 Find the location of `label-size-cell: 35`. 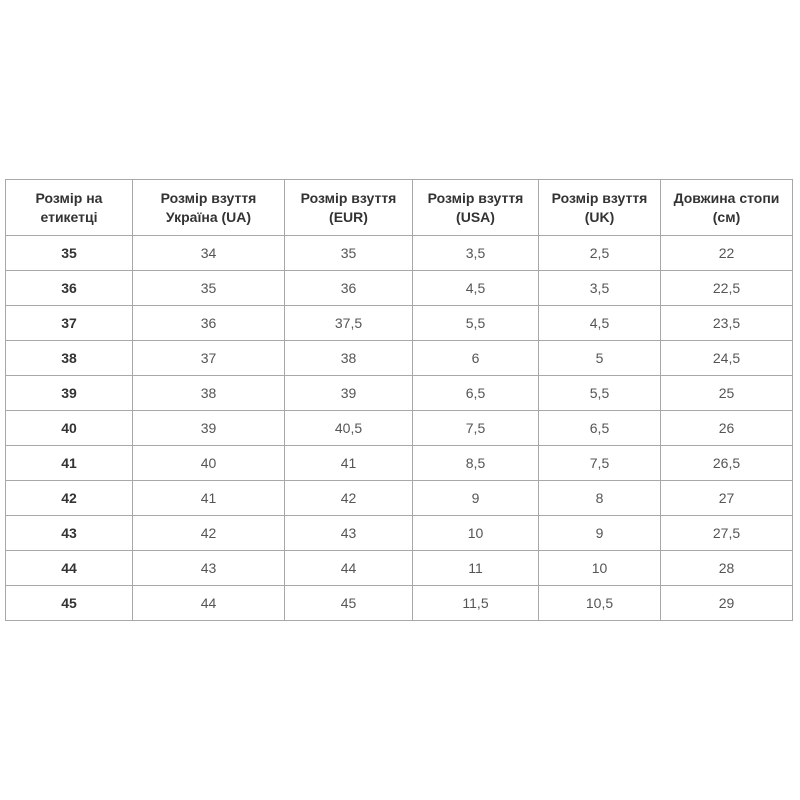

label-size-cell: 35 is located at coordinates (69, 253).